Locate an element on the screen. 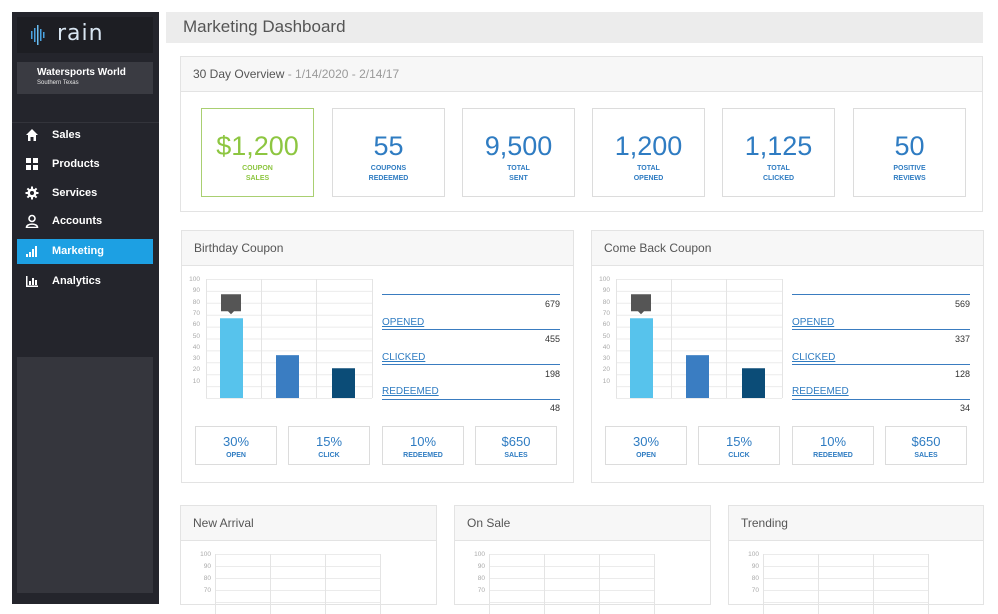 The width and height of the screenshot is (998, 614). org-name: Watersports World is located at coordinates (81, 72).